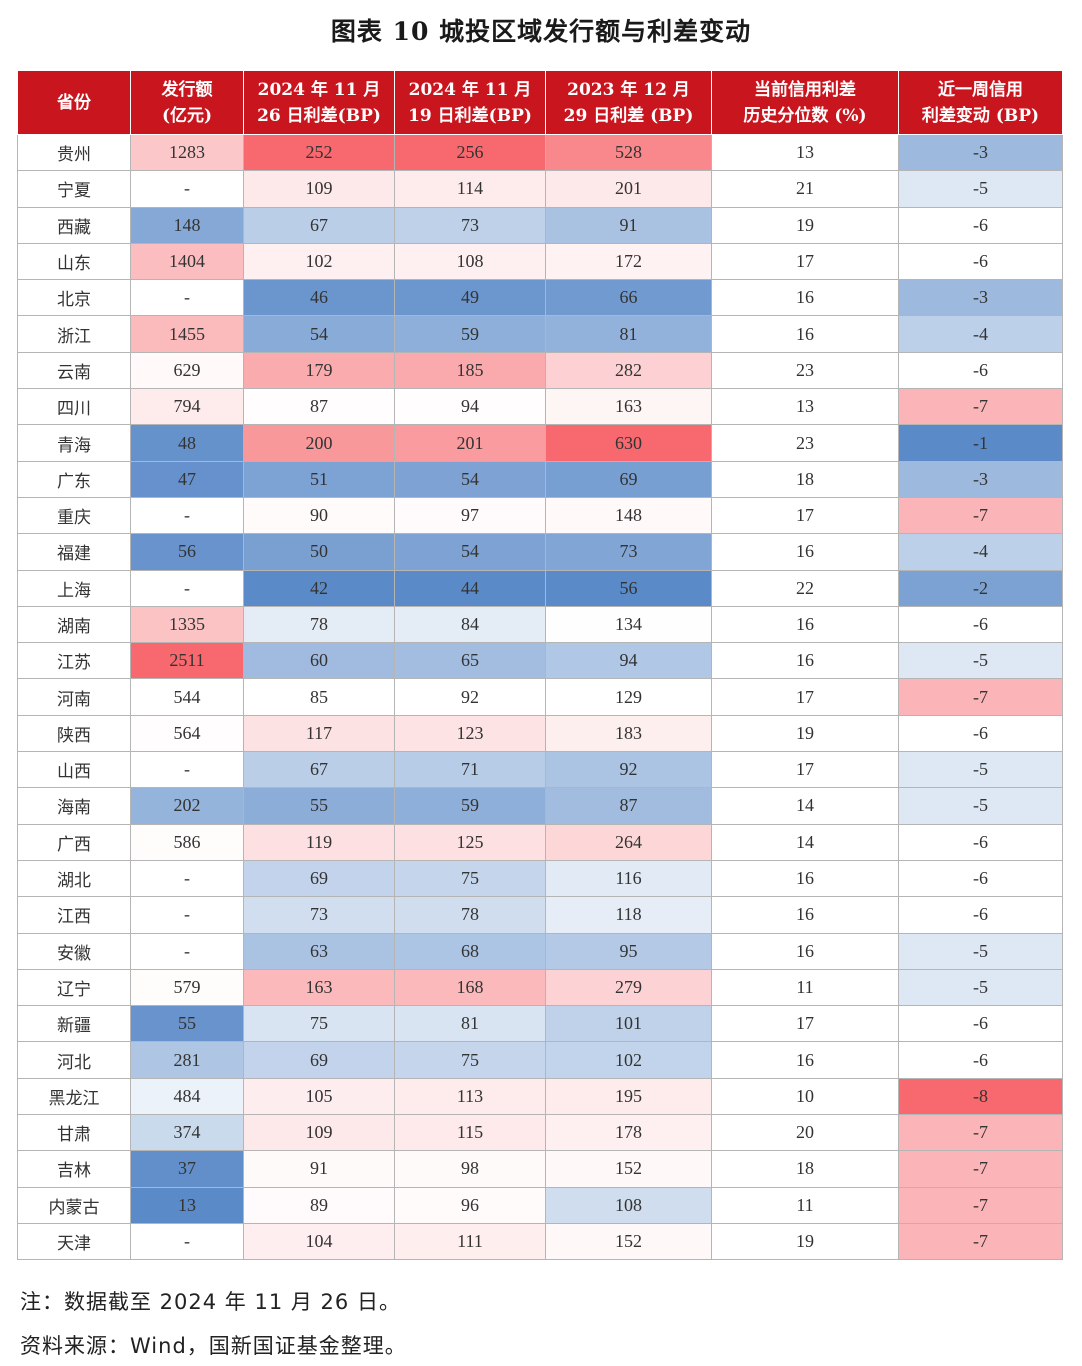 The width and height of the screenshot is (1082, 1366). I want to click on cell-percentile: 11, so click(805, 1205).